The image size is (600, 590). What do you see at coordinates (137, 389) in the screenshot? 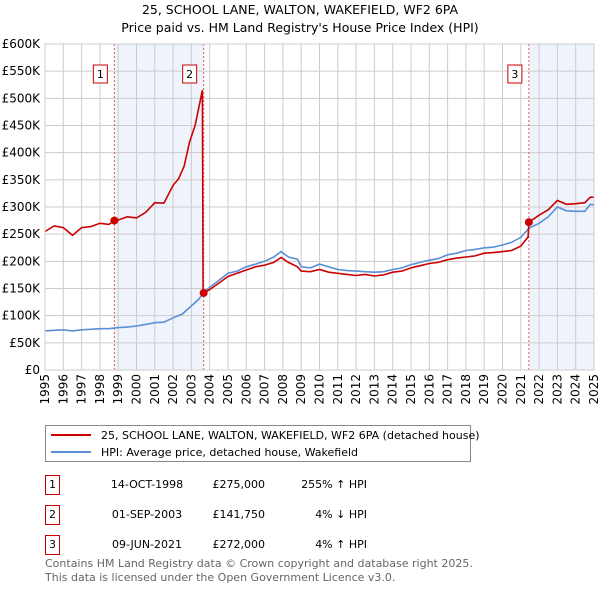
I see `x-tick-label: 2000` at bounding box center [137, 389].